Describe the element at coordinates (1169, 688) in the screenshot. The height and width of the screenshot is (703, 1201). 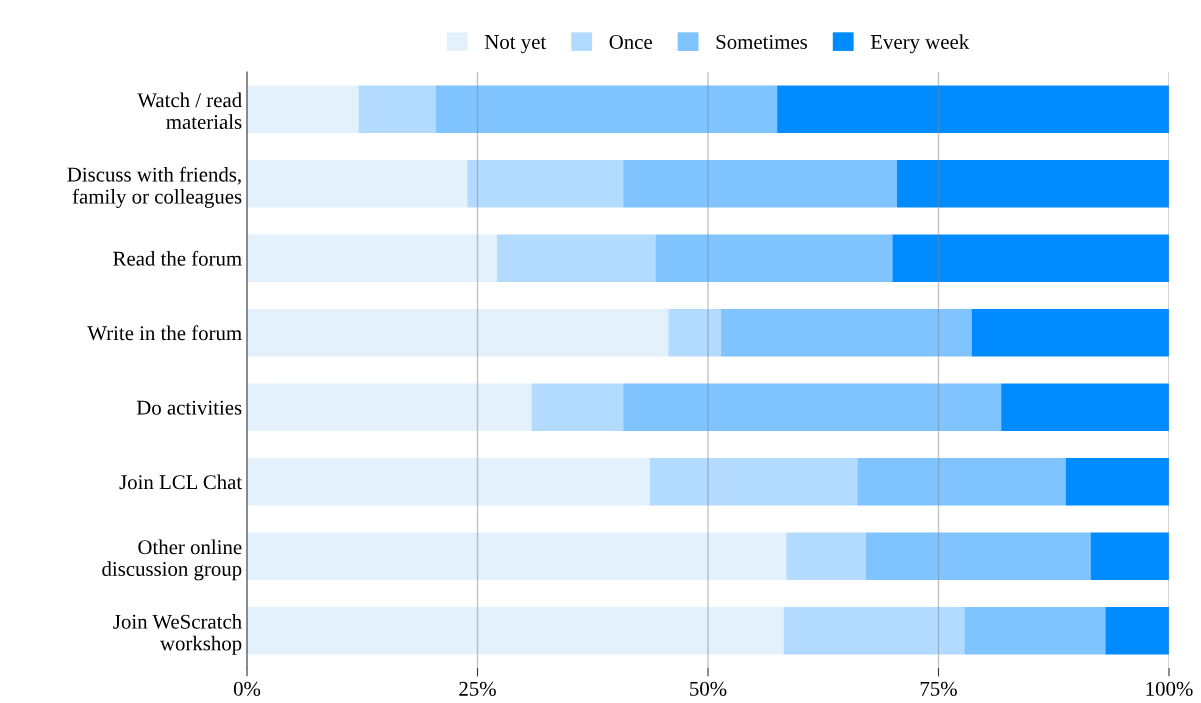
I see `x-tick-label: 100%` at that location.